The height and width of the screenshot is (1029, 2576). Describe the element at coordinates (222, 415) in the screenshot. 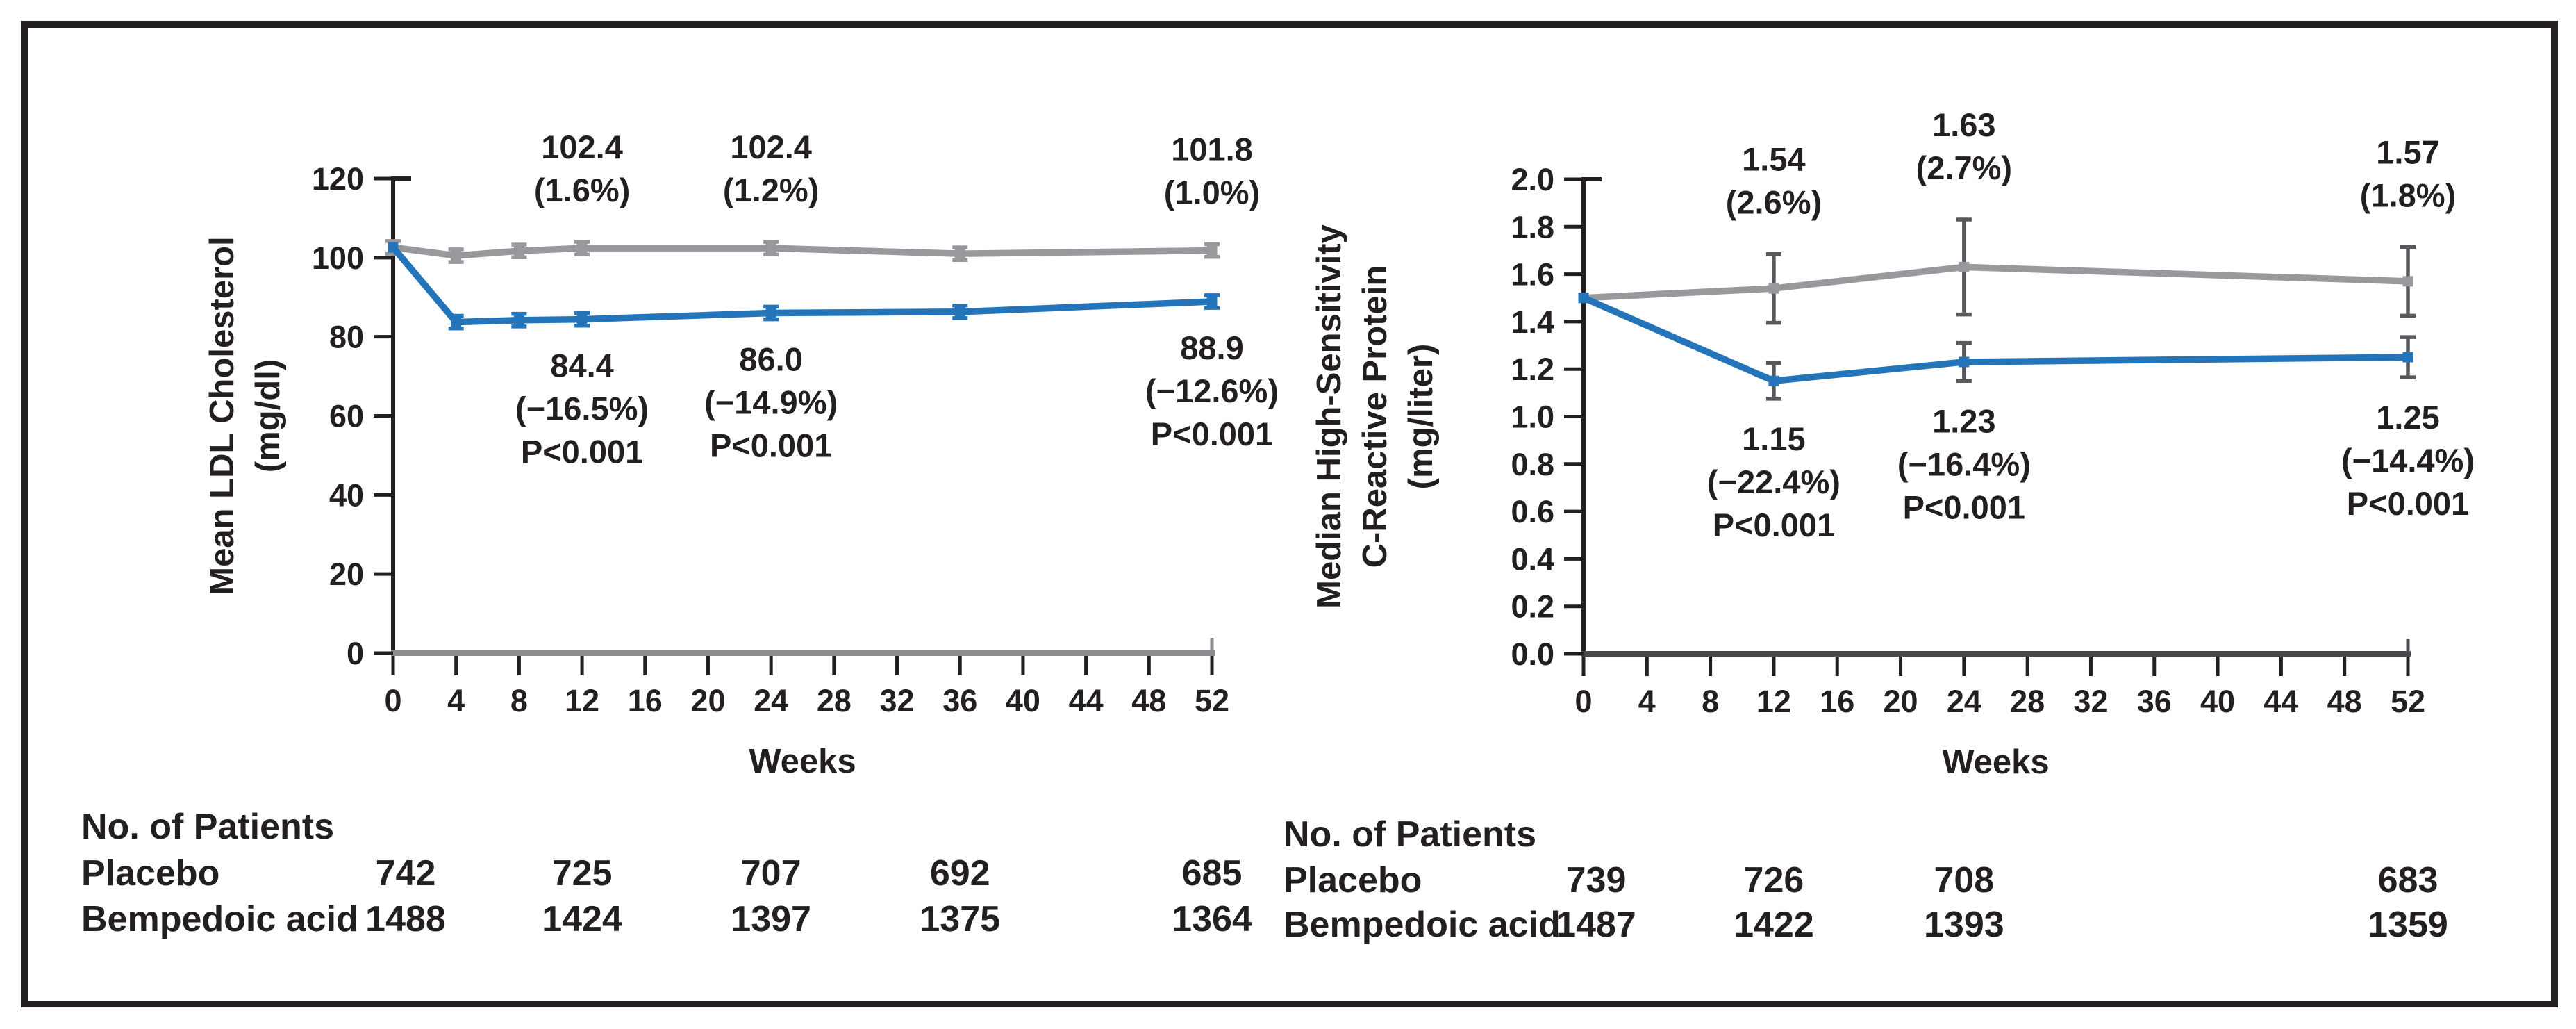

I see `y-axis-title-line: Mean LDL Cholesterol` at that location.